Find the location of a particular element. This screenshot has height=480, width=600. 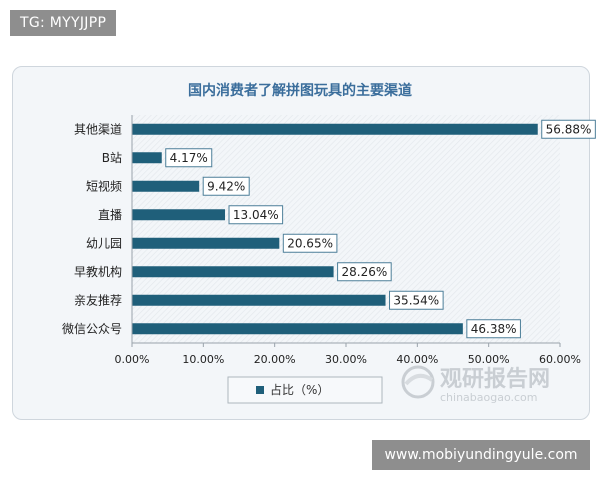

category-label: 早教机构 is located at coordinates (98, 271).